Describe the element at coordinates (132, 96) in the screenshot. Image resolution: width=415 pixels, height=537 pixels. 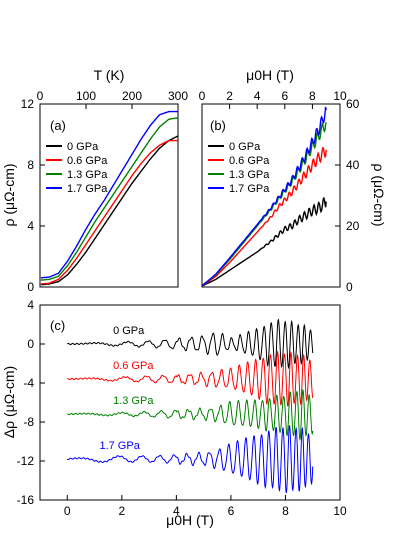
I see `x-tick-label: 200` at that location.